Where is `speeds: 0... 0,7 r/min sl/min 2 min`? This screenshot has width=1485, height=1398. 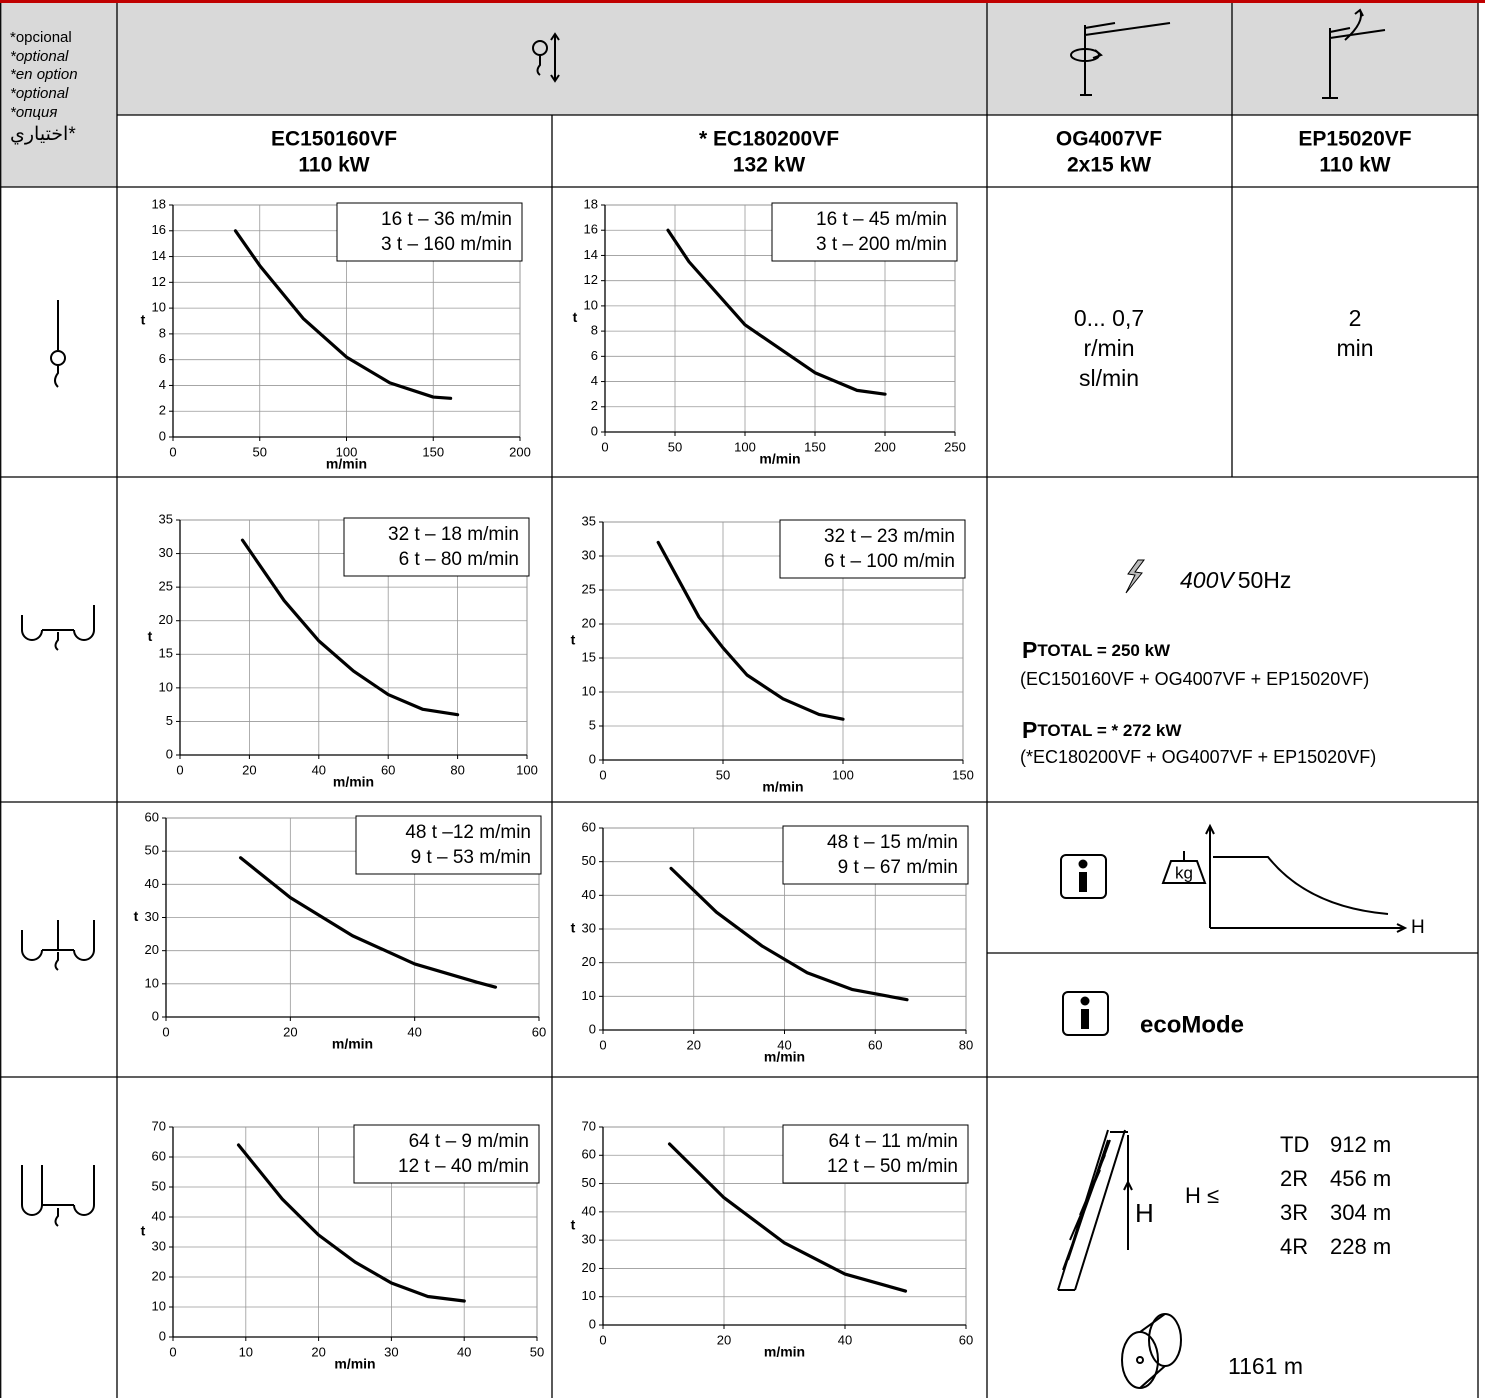
speeds: 0... 0,7 r/min sl/min 2 min is located at coordinates (1224, 348).